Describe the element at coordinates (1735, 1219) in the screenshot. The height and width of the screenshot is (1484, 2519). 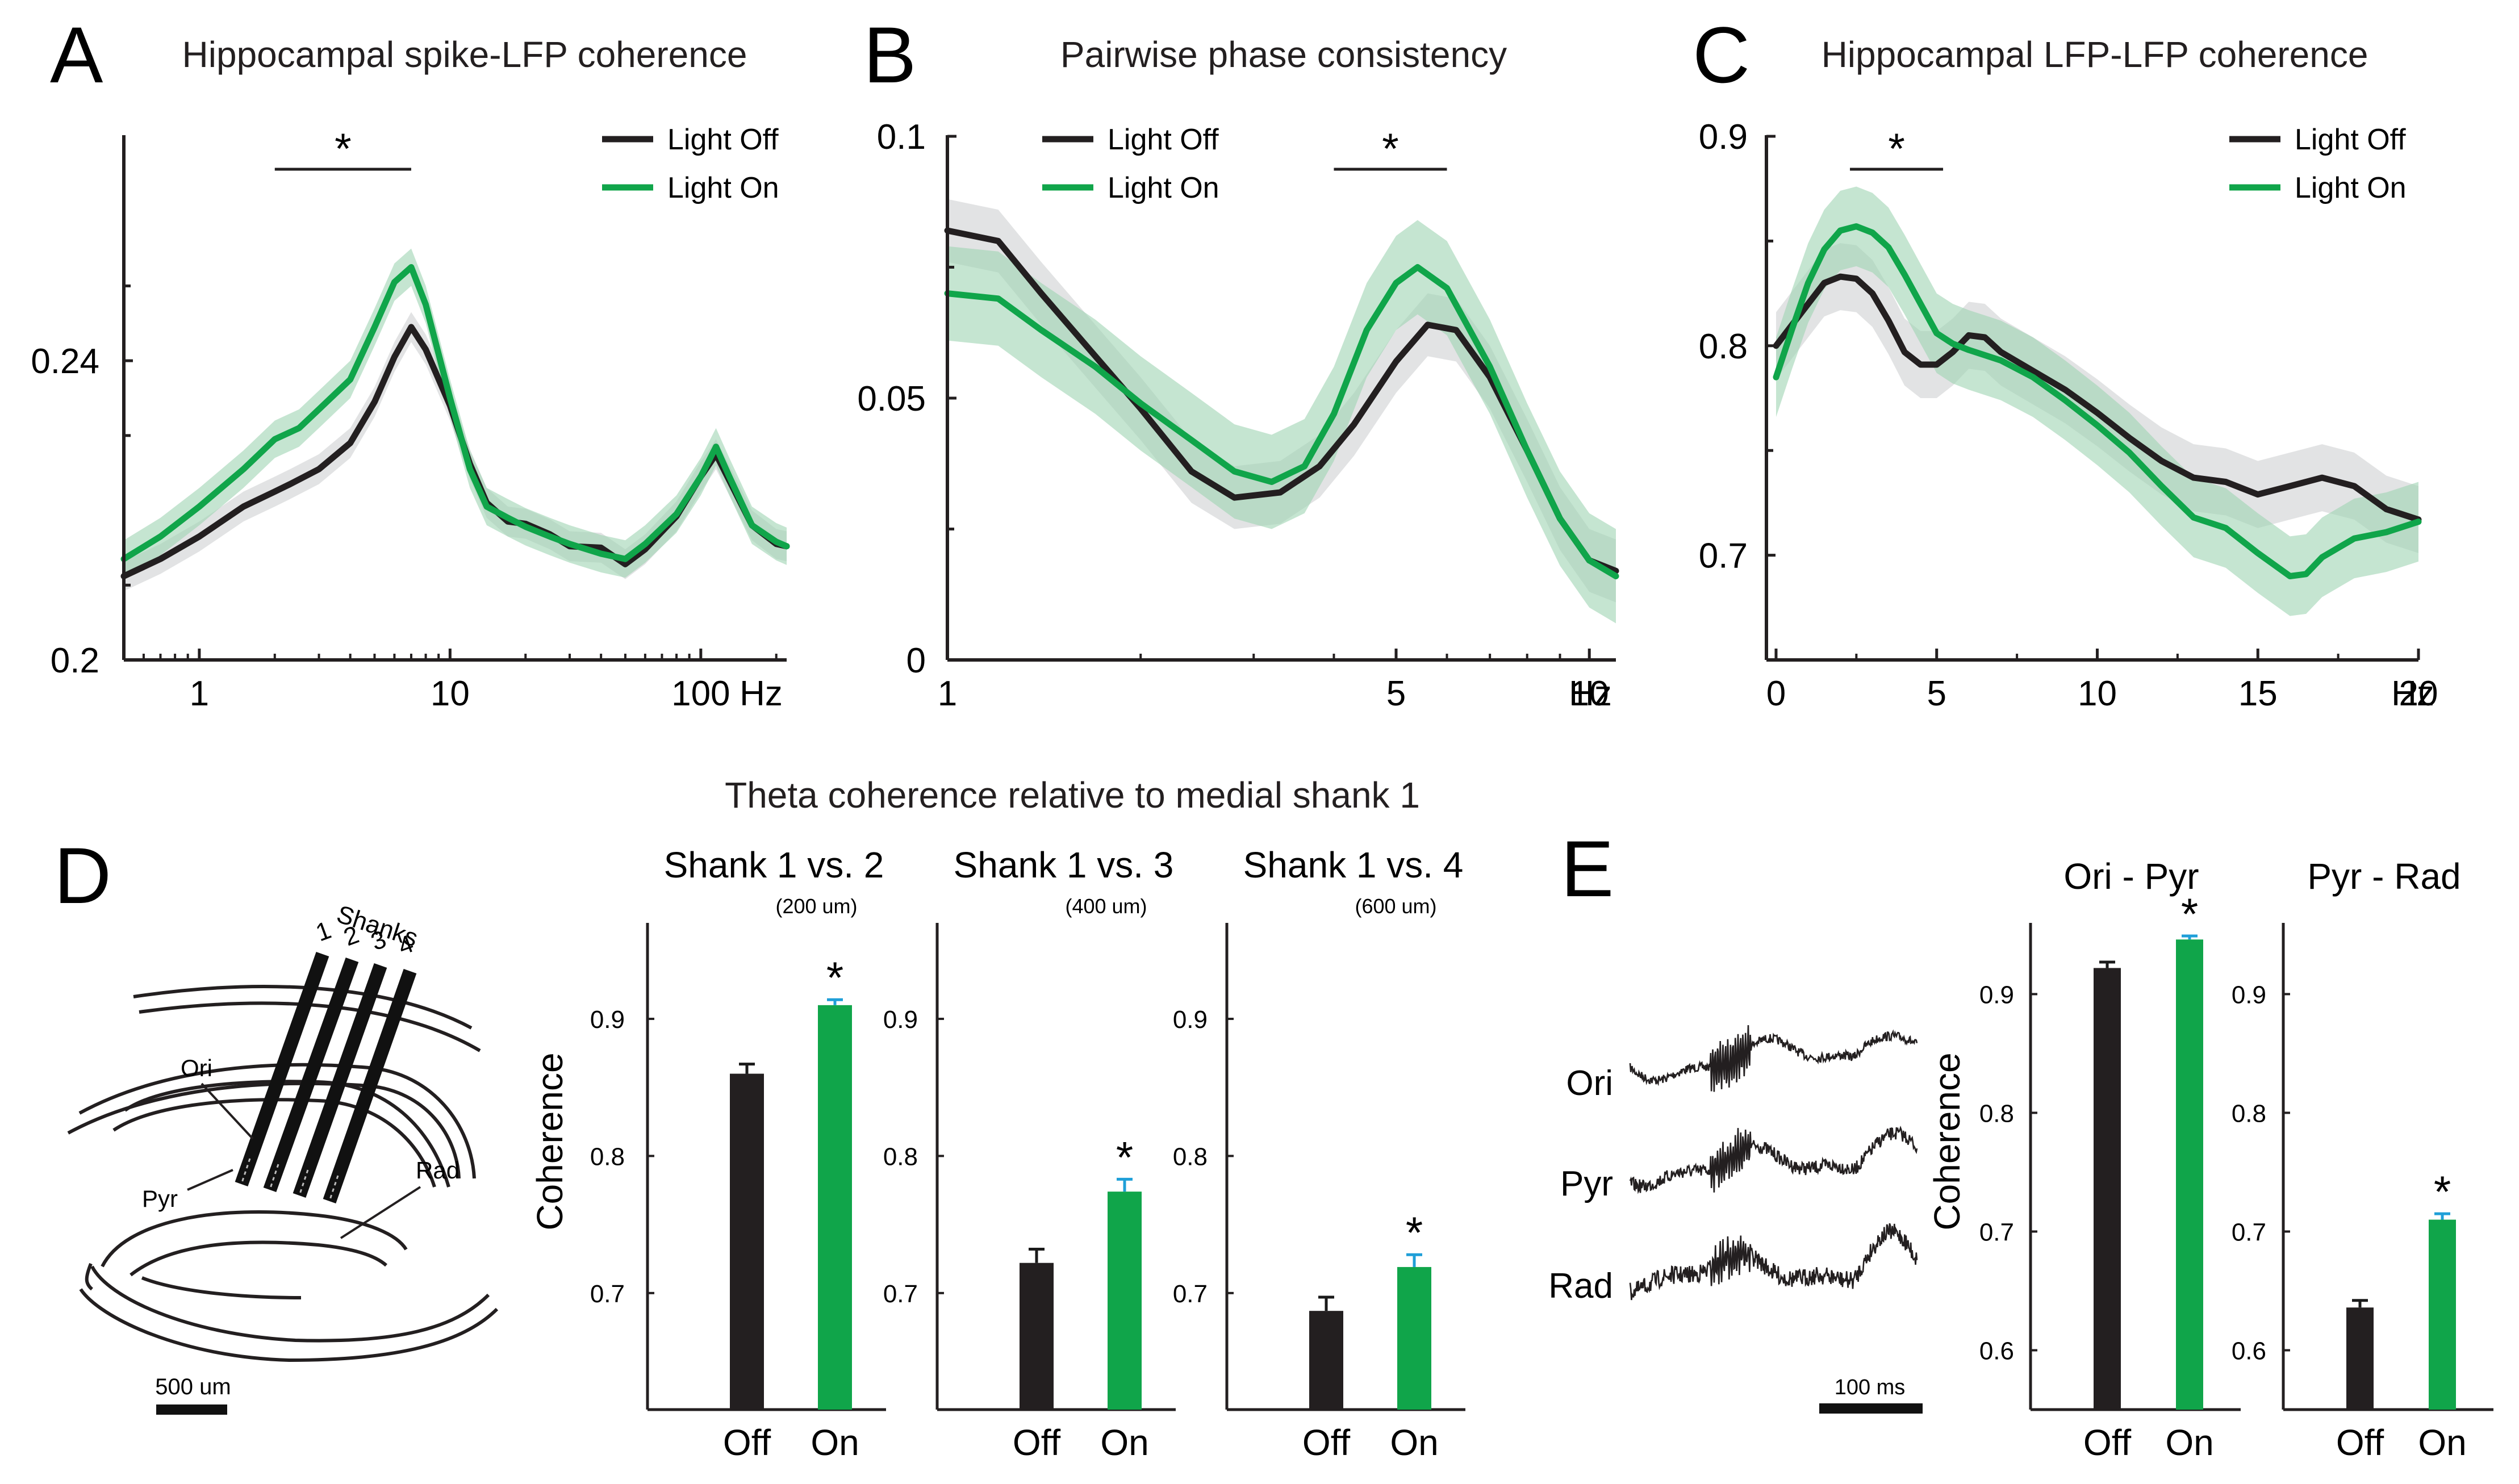
I see `lfp-traces: Ori Pyr Rad 100 ms` at that location.